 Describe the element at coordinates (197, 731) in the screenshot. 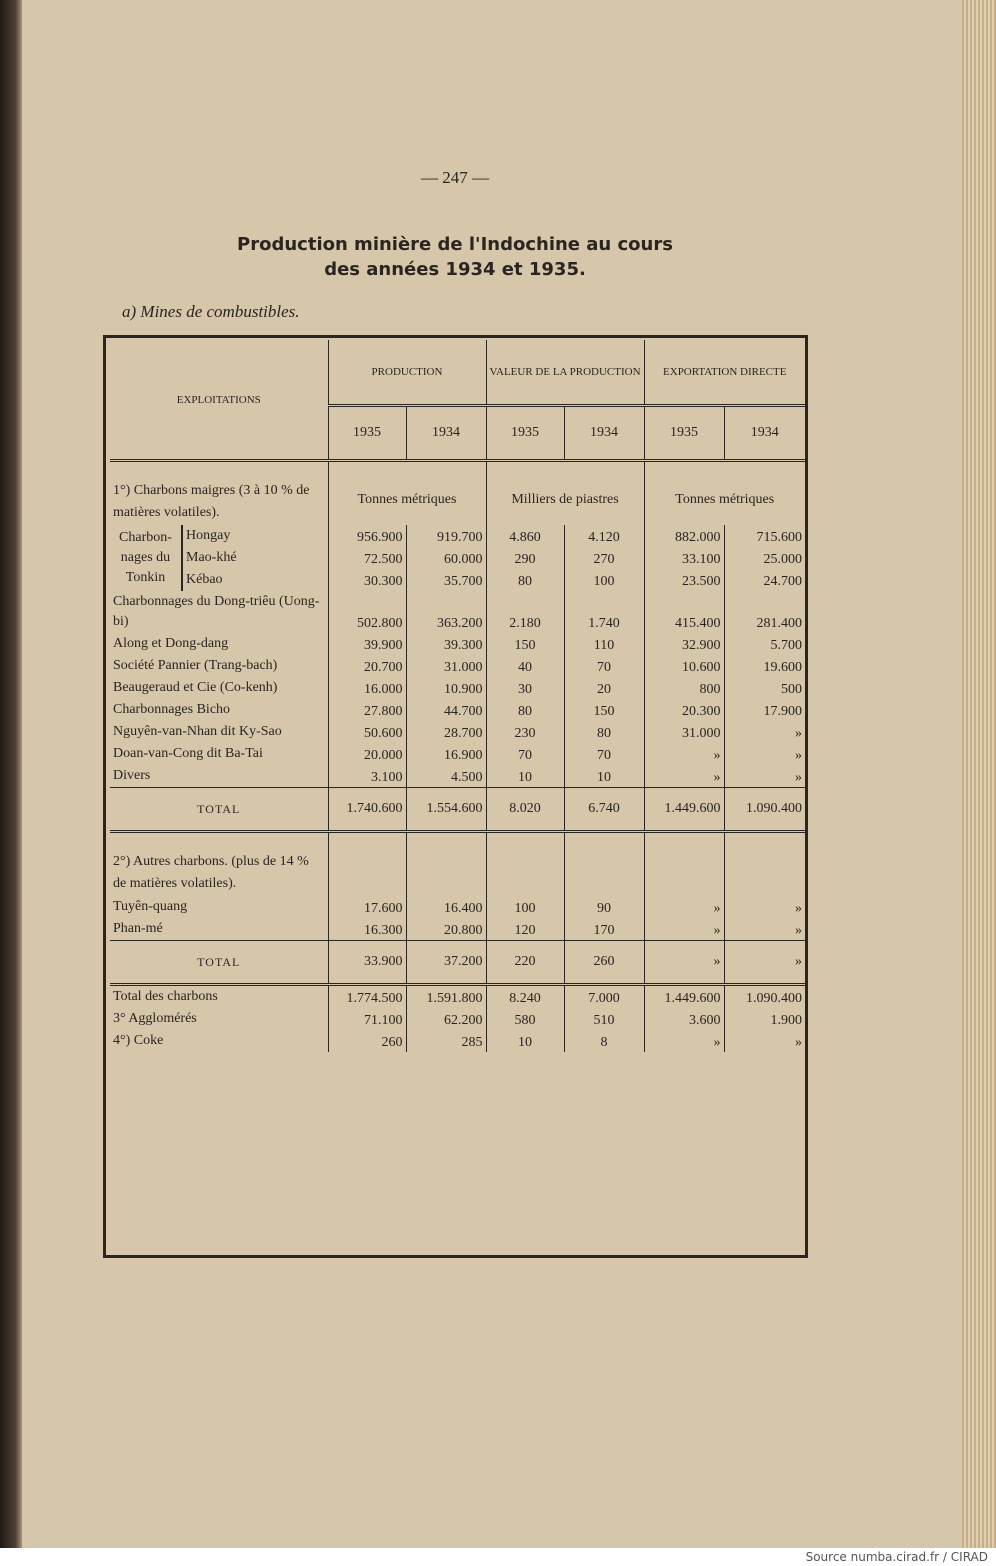

I see `row-label: Nguyên-van-Nhan dit Ky-Sao` at that location.